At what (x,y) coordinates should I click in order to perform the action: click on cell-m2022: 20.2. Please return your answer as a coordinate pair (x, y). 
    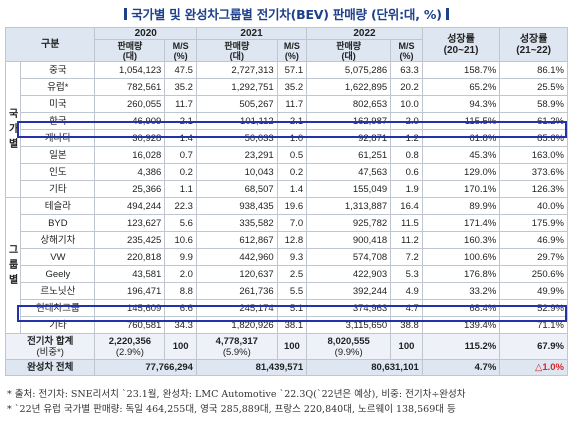
    Looking at the image, I should click on (406, 87).